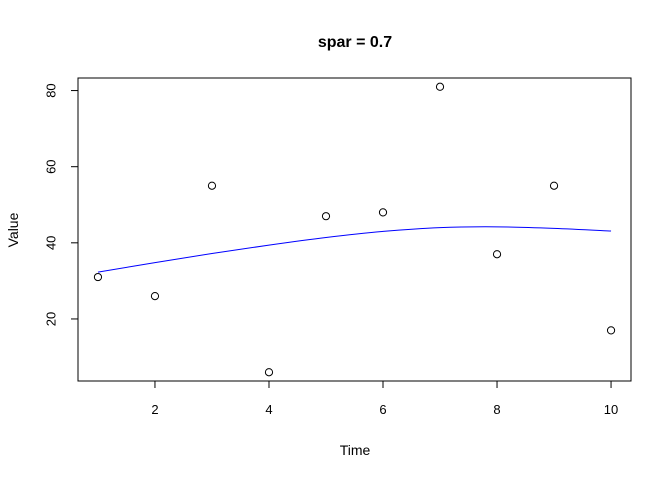  Describe the element at coordinates (355, 450) in the screenshot. I see `x-axis-label: Time` at that location.